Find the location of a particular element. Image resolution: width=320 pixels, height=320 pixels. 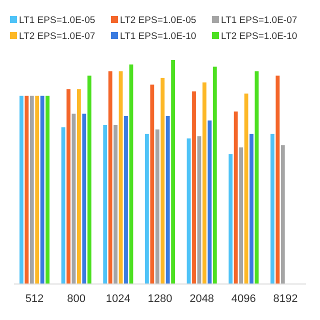

x-tick-label: 1024 is located at coordinates (118, 299).